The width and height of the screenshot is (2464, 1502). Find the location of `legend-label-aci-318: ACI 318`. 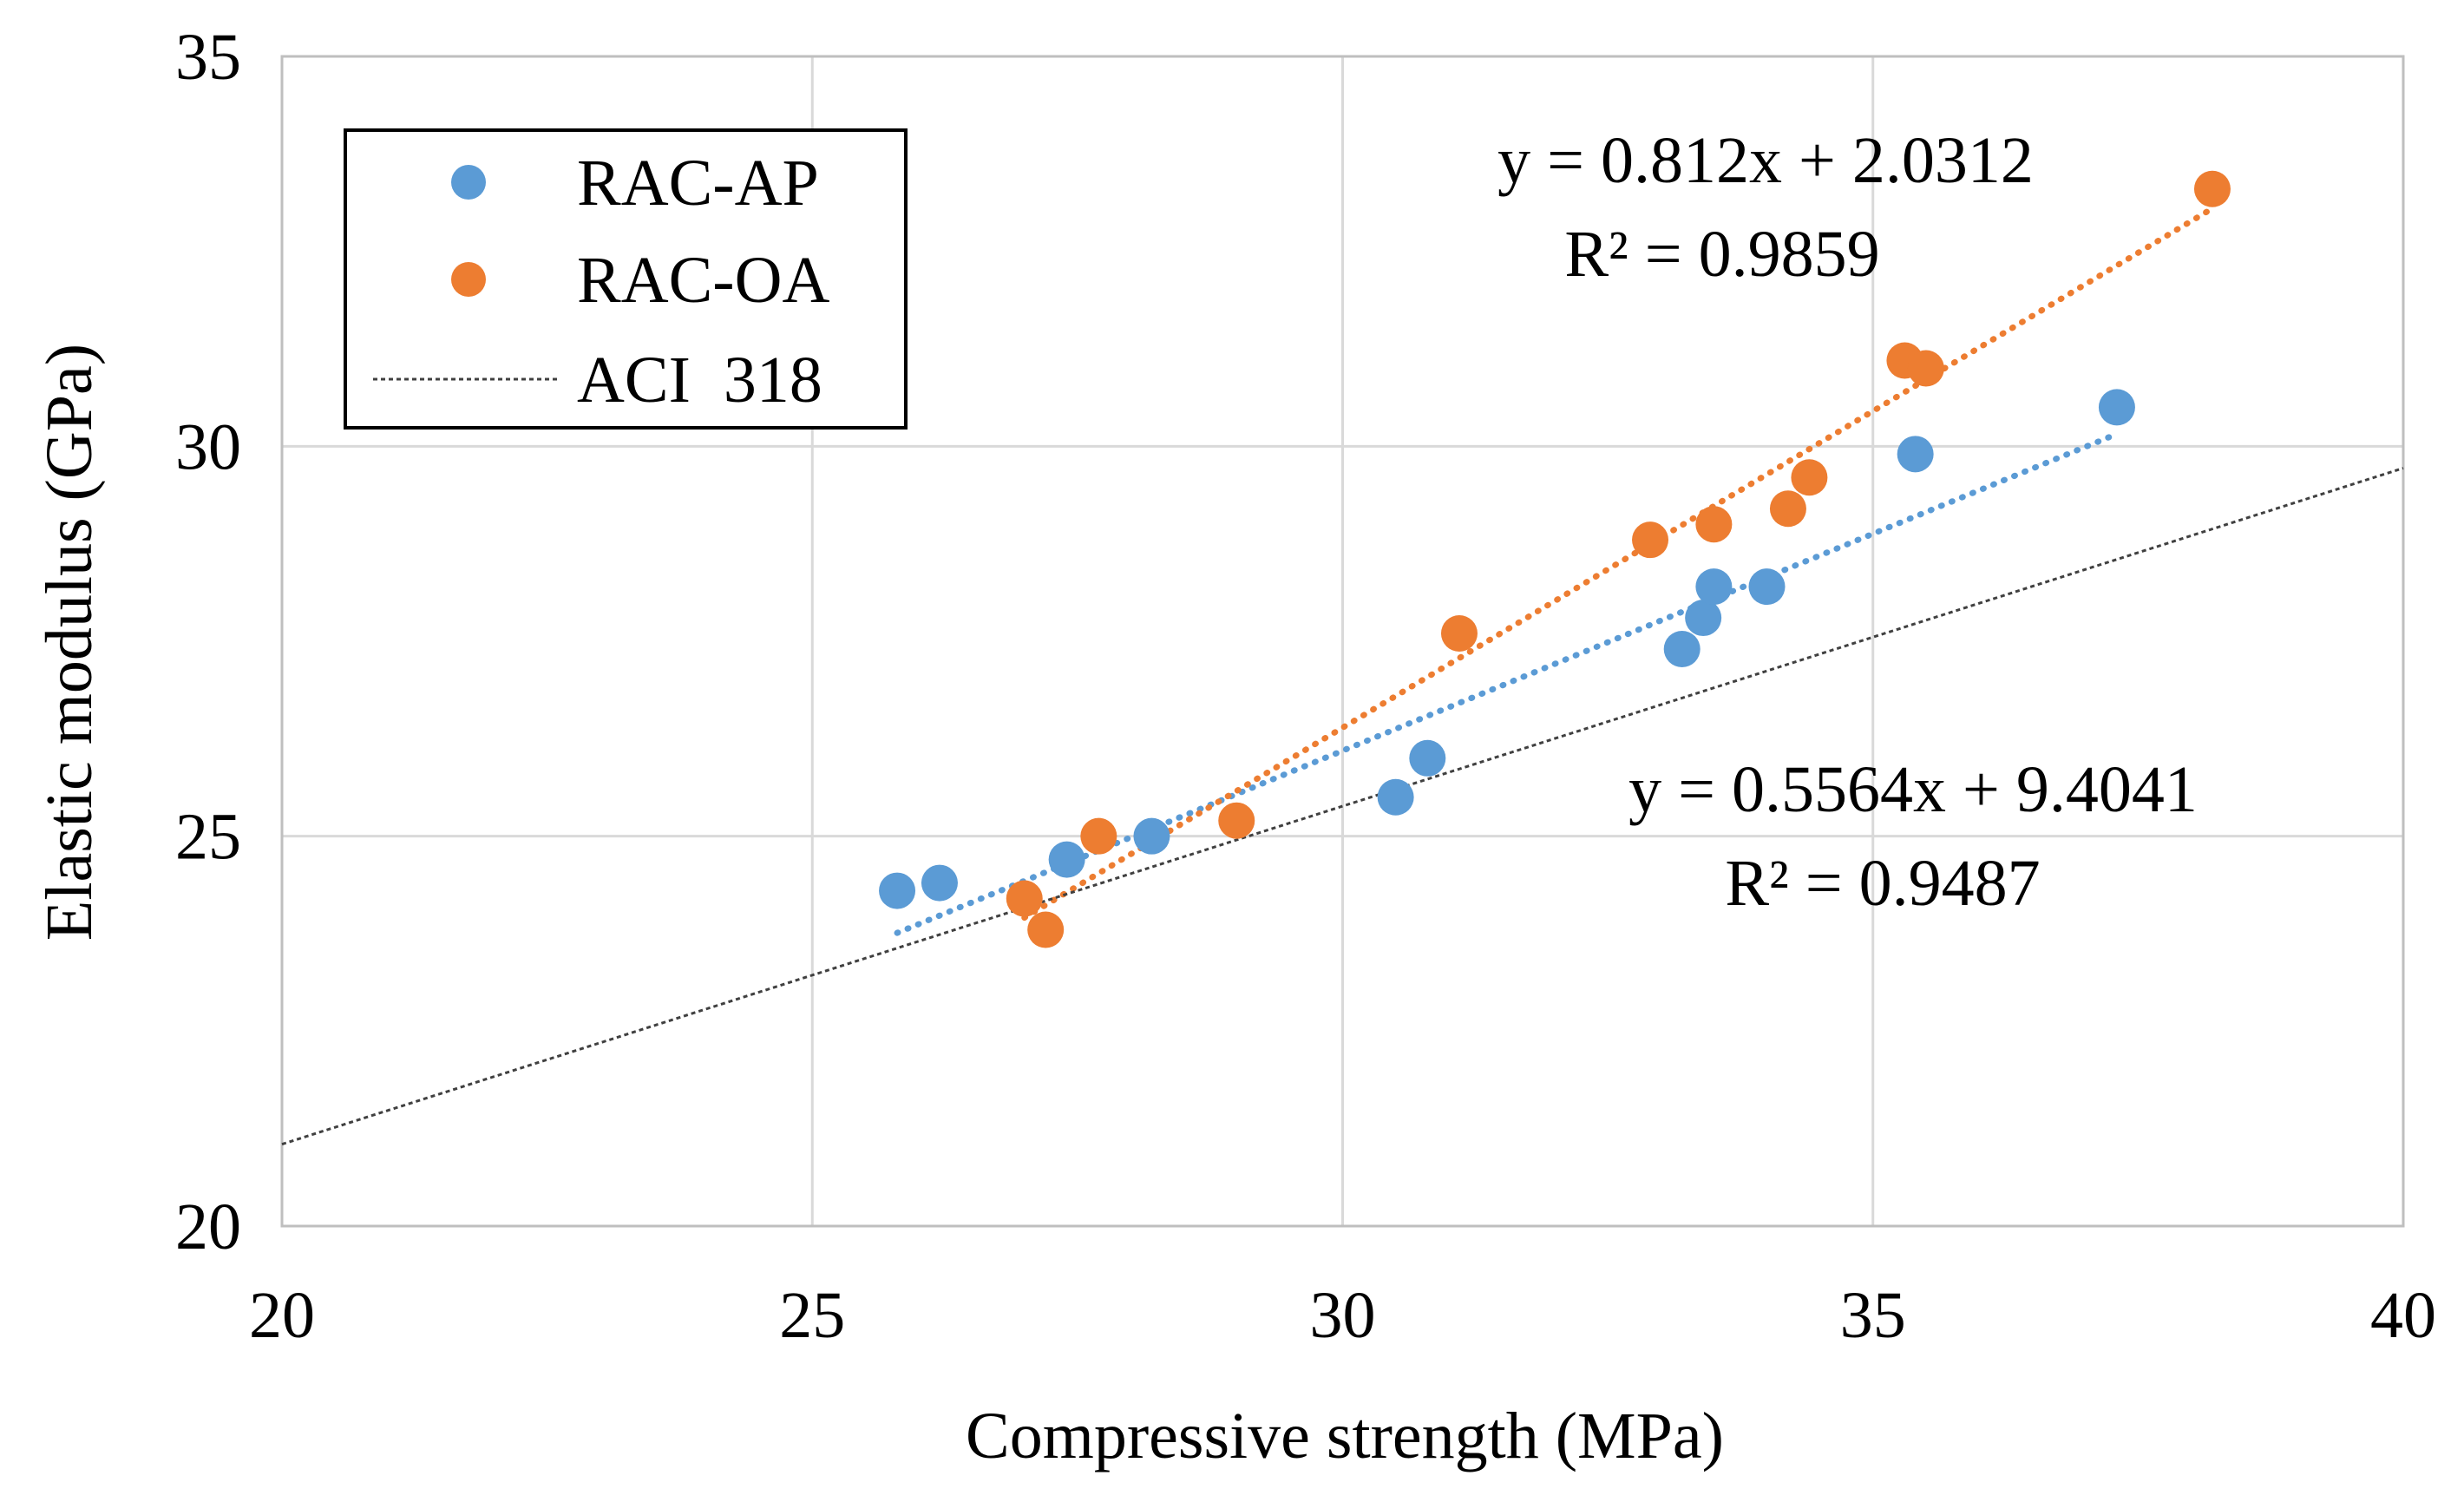

legend-label-aci-318: ACI 318 is located at coordinates (699, 380).